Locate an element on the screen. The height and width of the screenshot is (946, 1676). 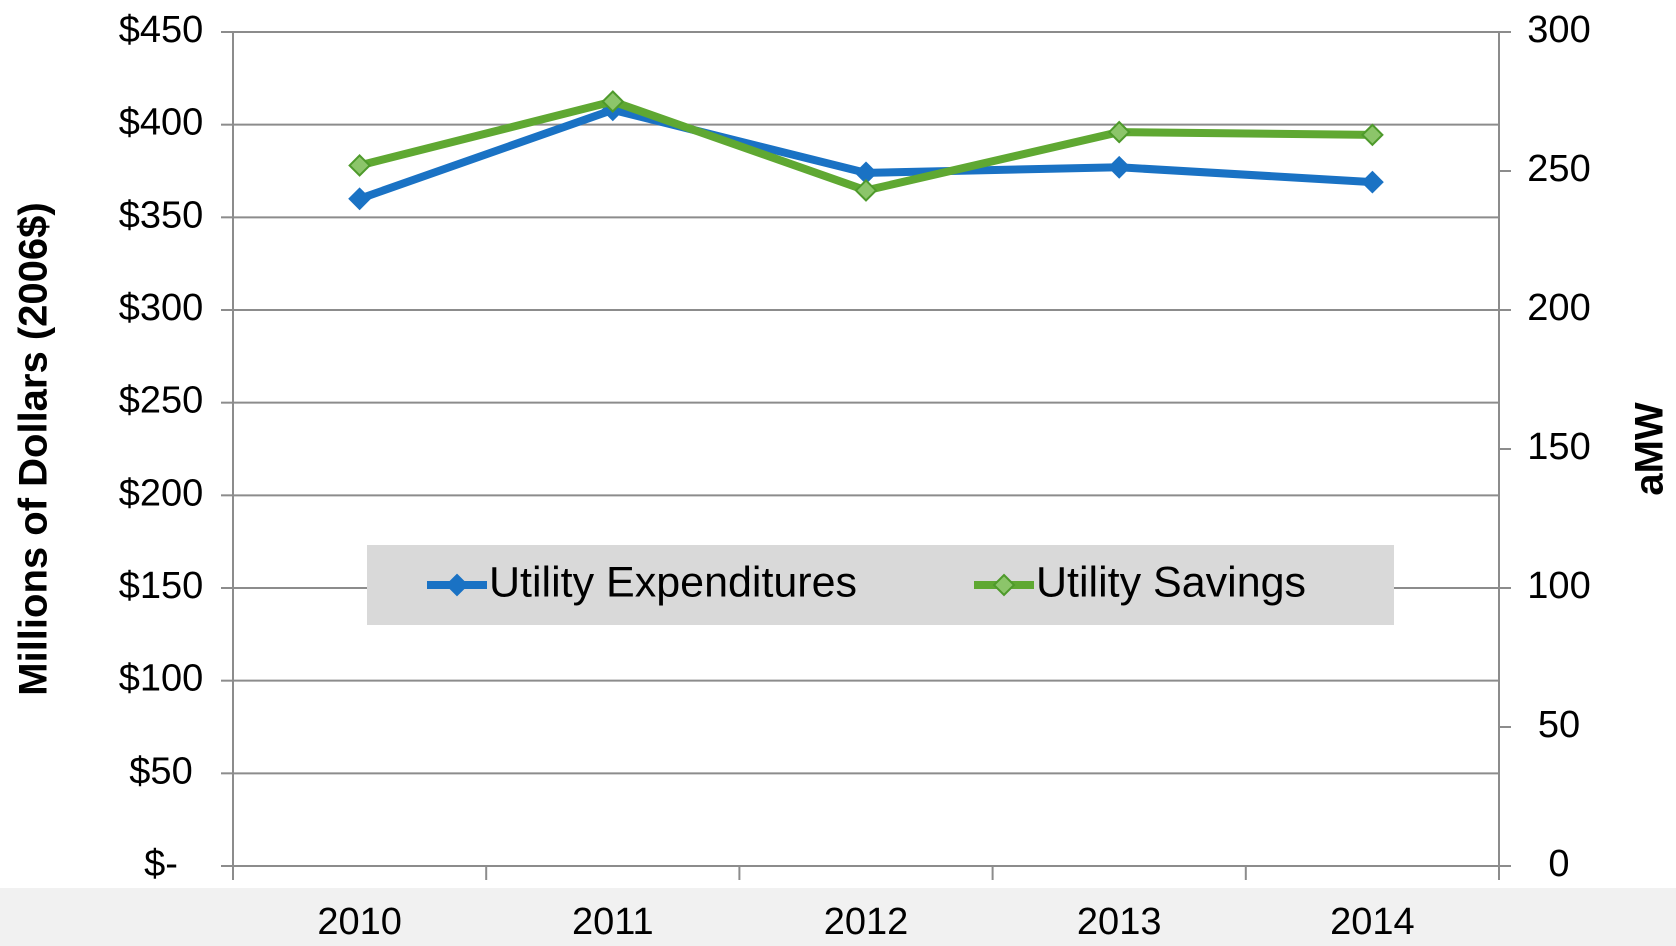
y2-tick-label: 50 is located at coordinates (1559, 725).